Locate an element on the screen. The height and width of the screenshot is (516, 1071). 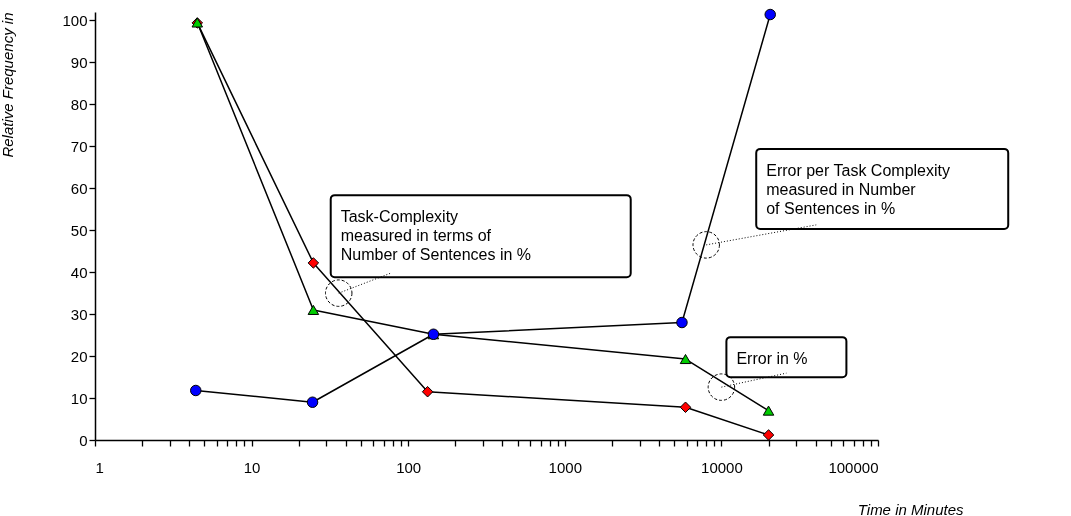
y-tick-label: 60 is located at coordinates (79, 188).